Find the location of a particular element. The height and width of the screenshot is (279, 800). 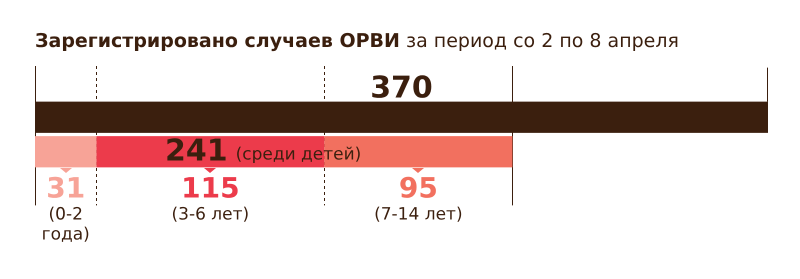

total-label: 370 is located at coordinates (401, 88).